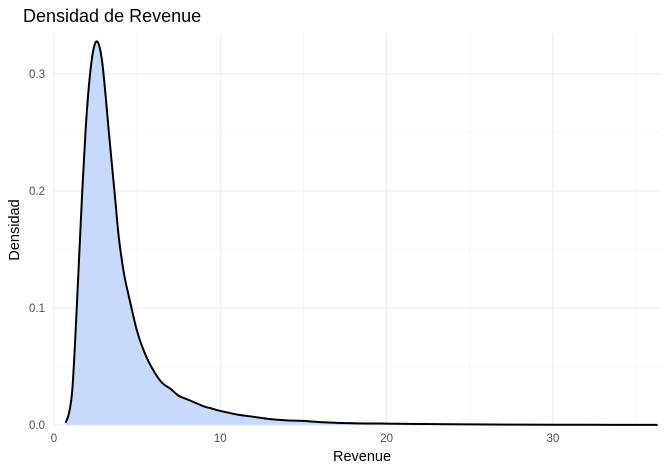 The image size is (669, 472). What do you see at coordinates (37, 426) in the screenshot?
I see `y-tick-label: 0.0` at bounding box center [37, 426].